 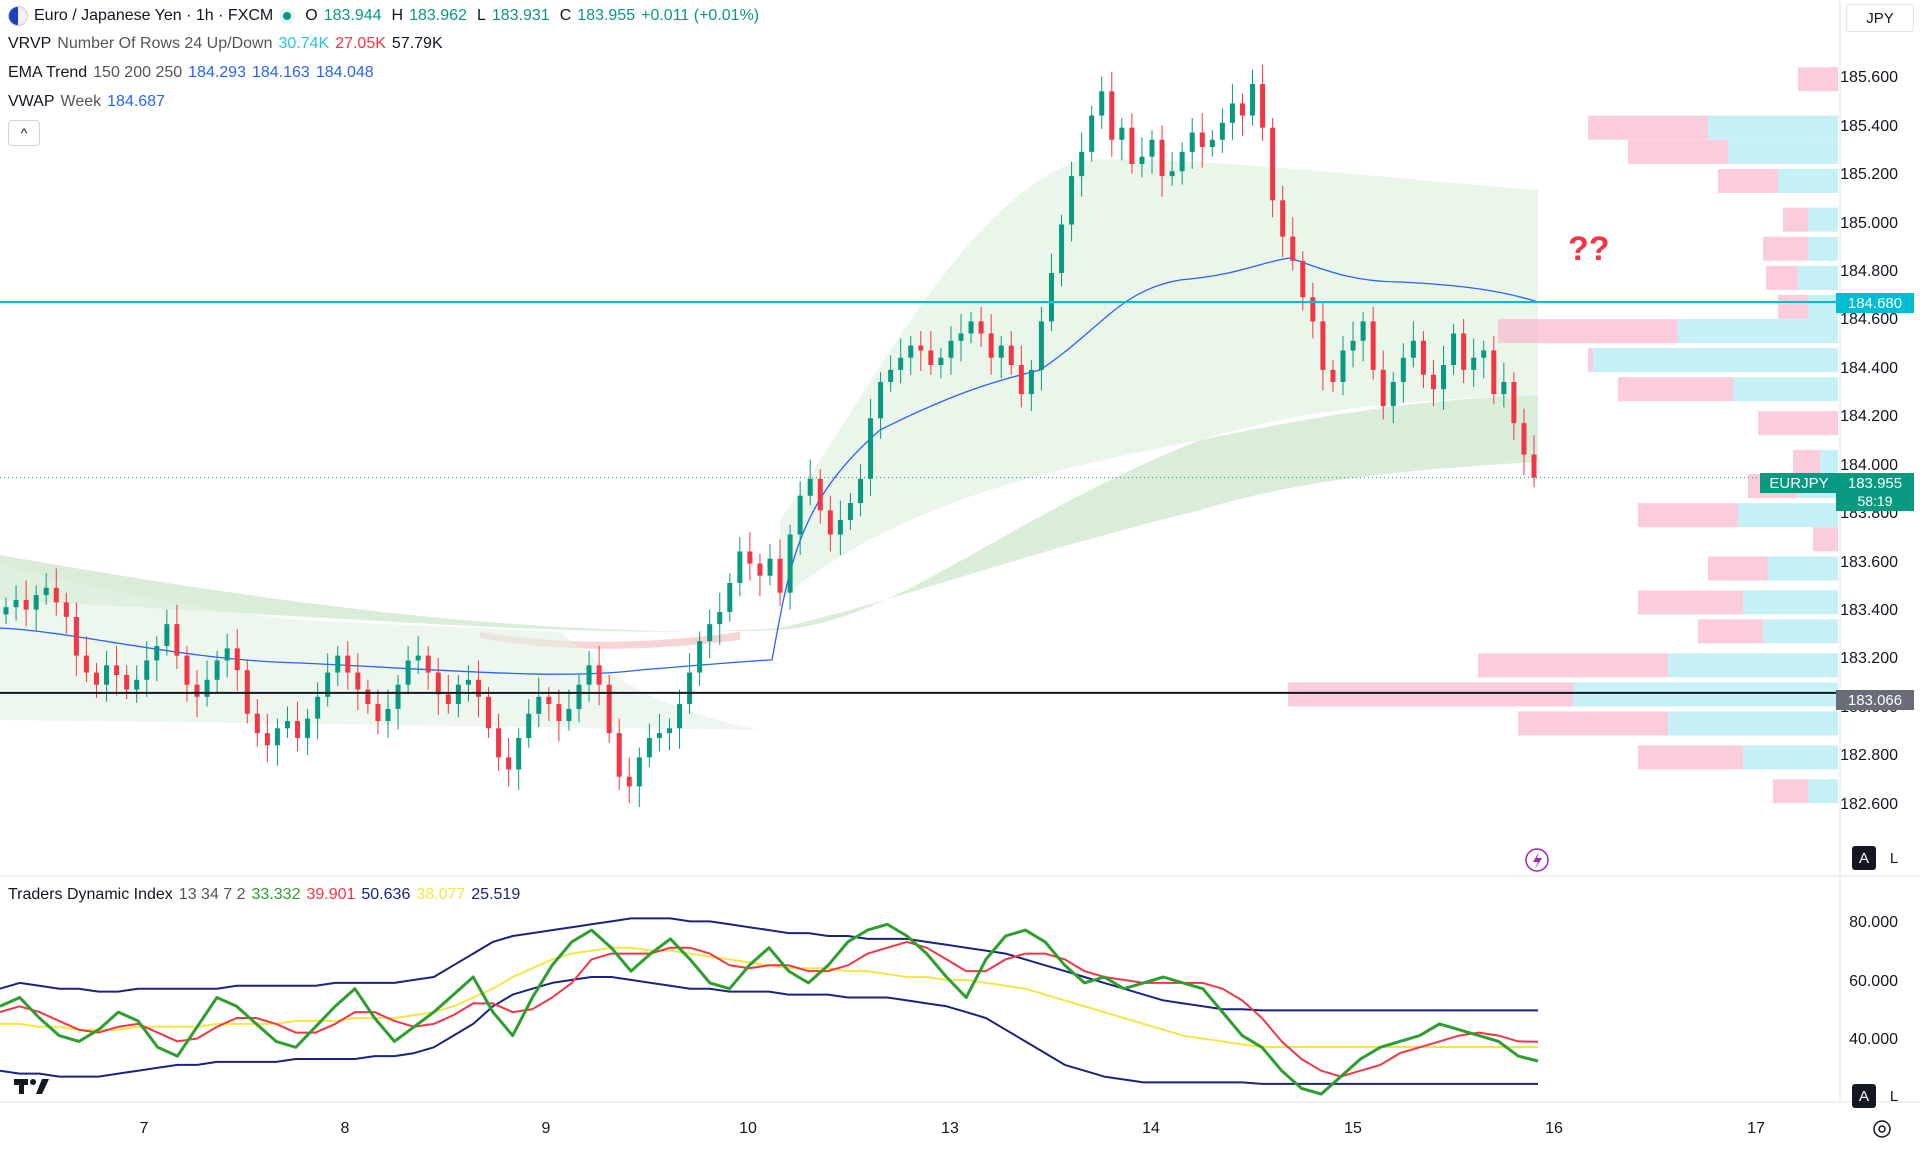 I want to click on tdi-auto-scale-button: A, so click(x=1864, y=1096).